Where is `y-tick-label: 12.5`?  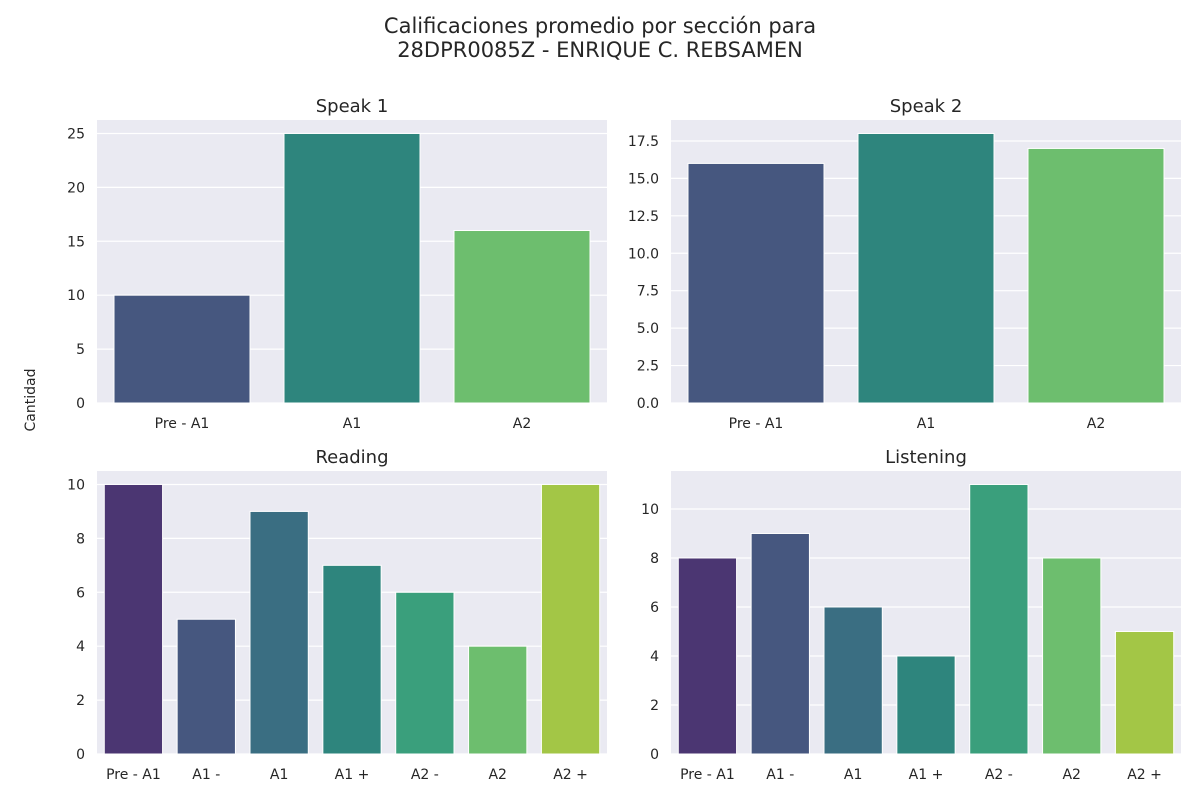
y-tick-label: 12.5 is located at coordinates (643, 217).